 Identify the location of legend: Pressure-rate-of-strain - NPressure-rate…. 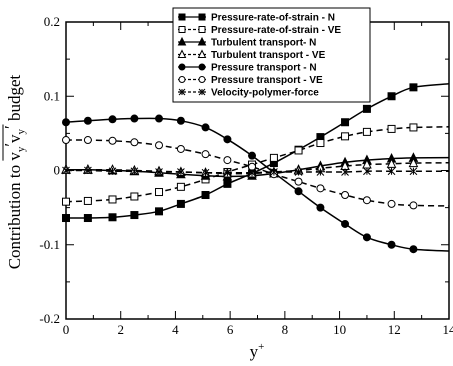
(271, 55).